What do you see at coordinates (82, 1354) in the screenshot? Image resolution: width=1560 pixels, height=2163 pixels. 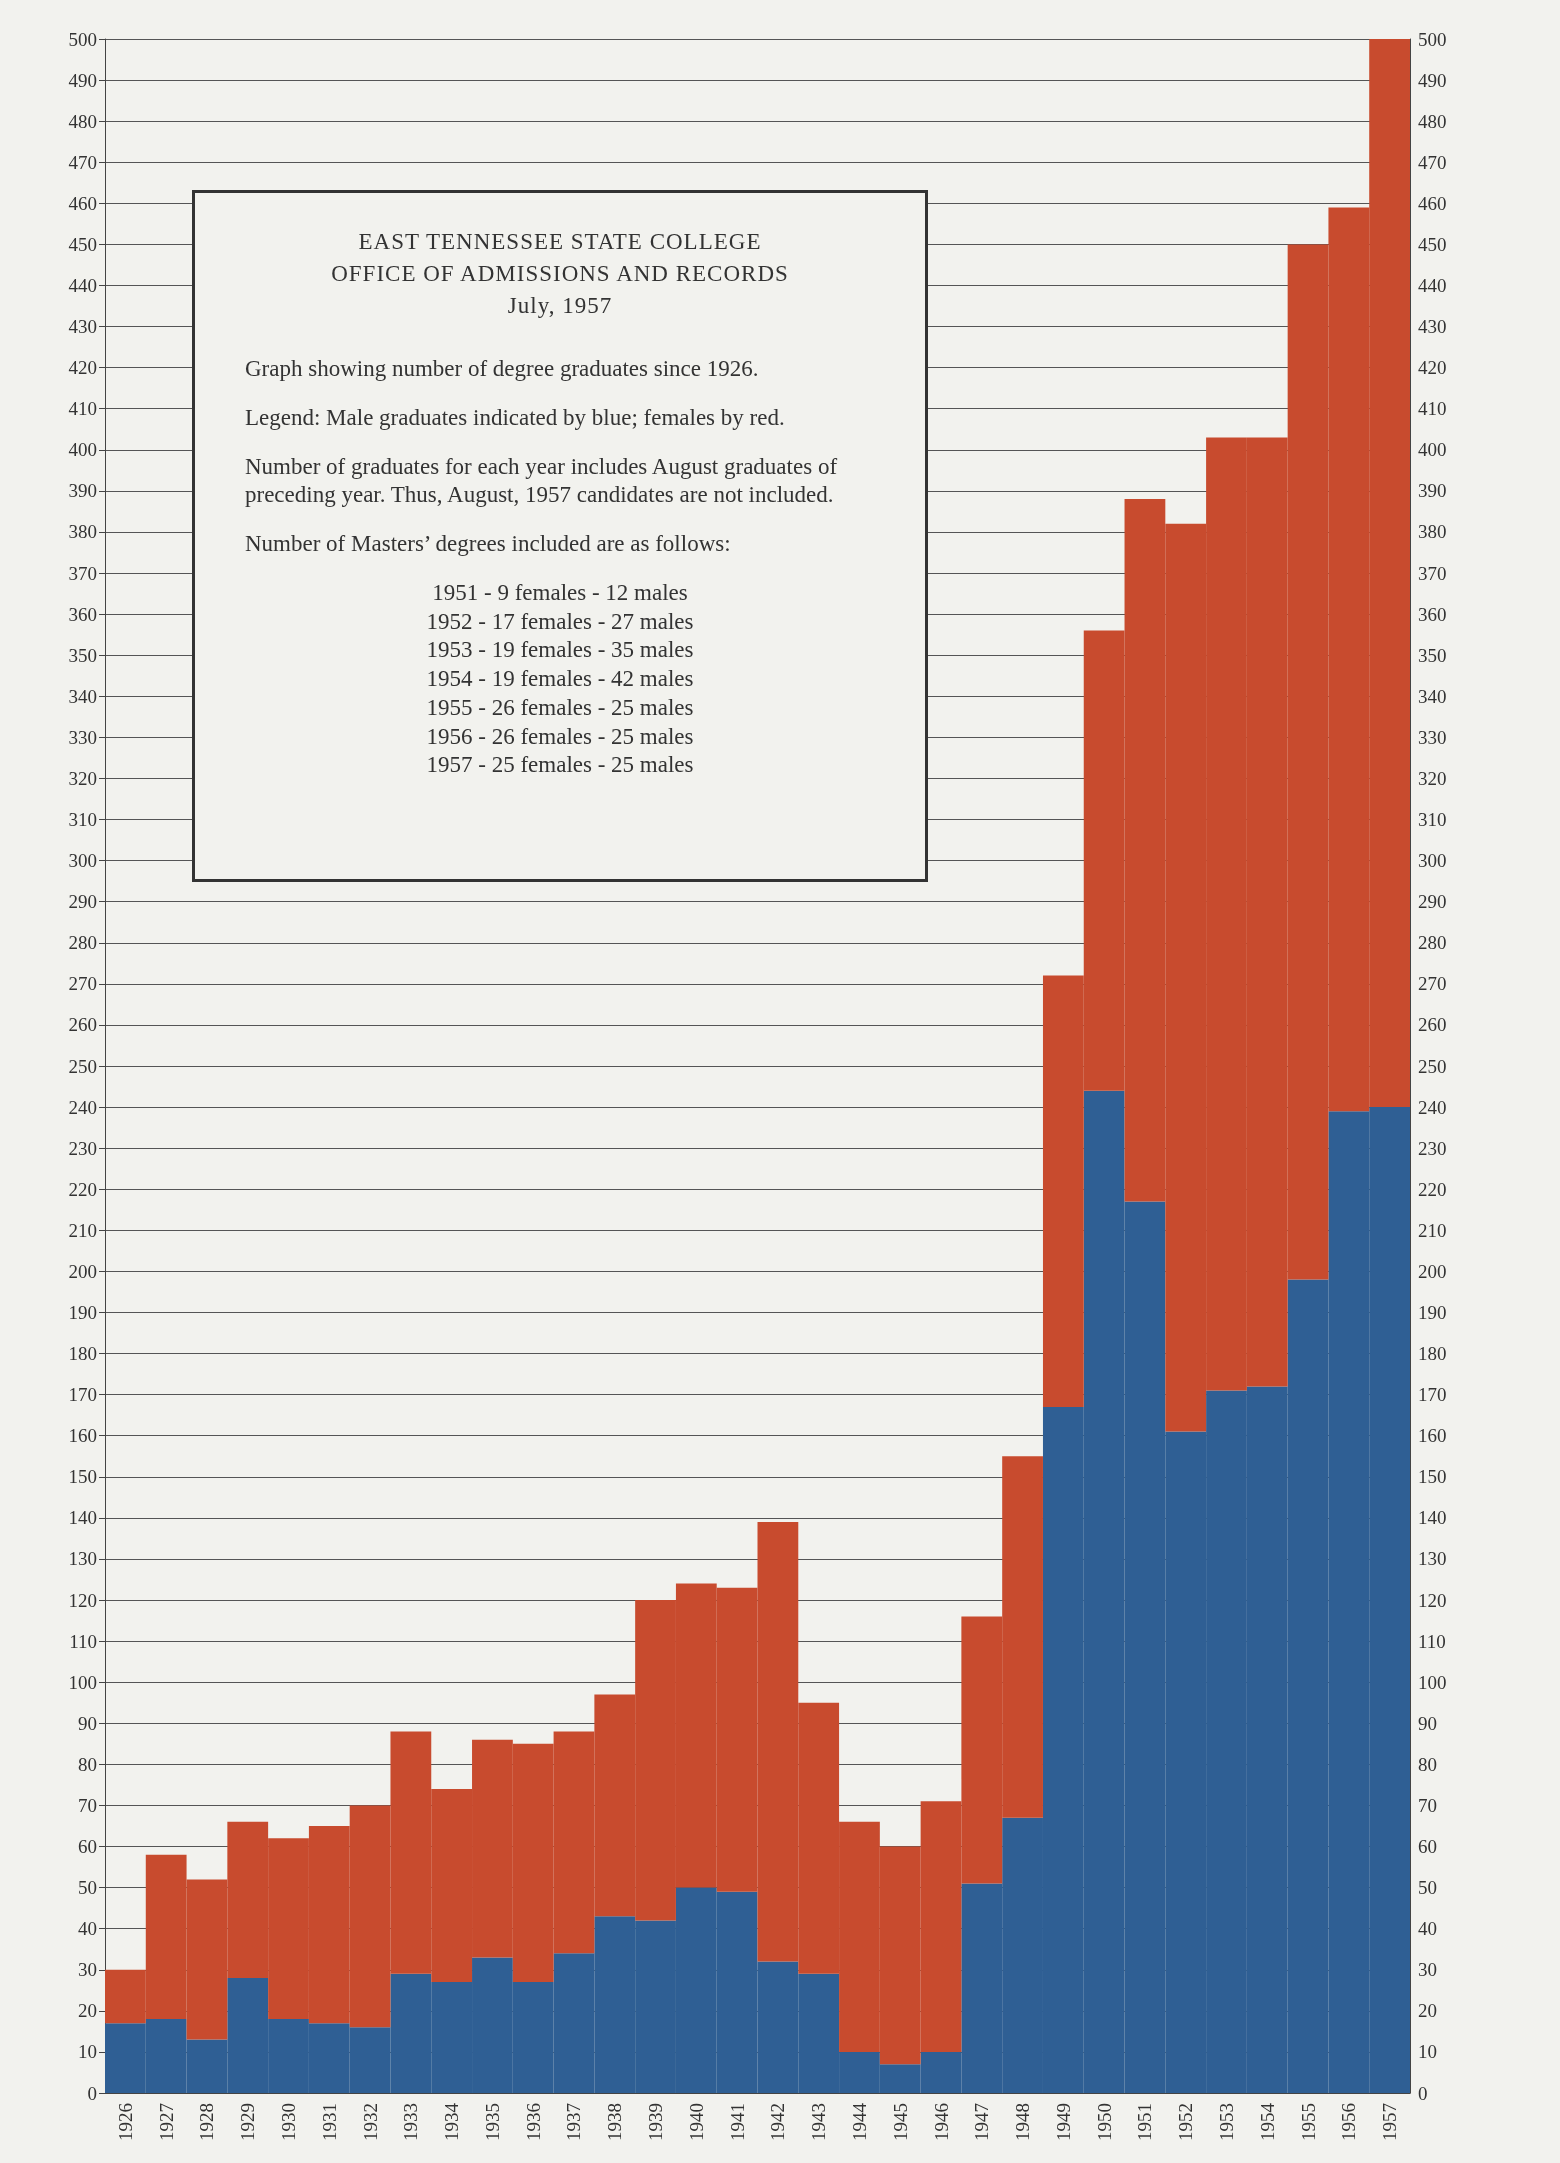 I see `y-tick-label: 180` at bounding box center [82, 1354].